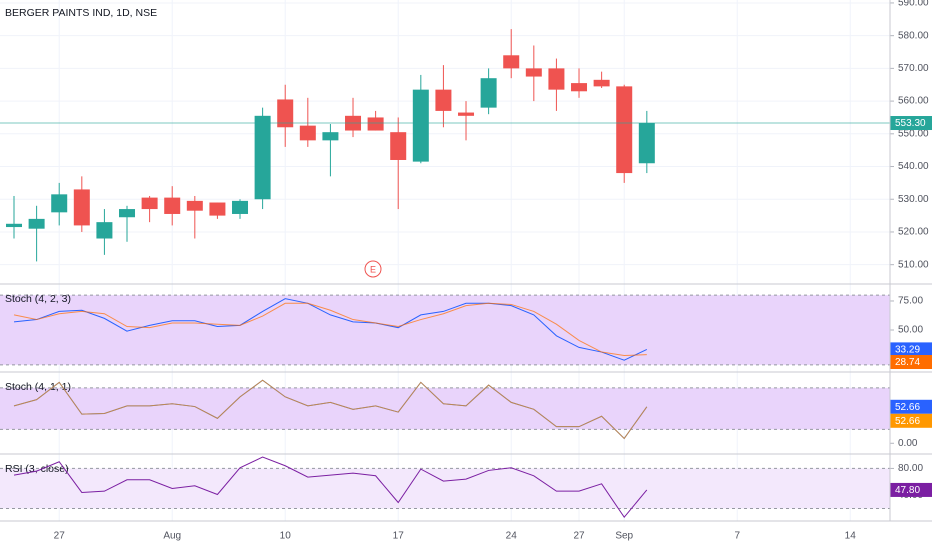 Image resolution: width=932 pixels, height=550 pixels. I want to click on y-tick-label: 580.00, so click(913, 35).